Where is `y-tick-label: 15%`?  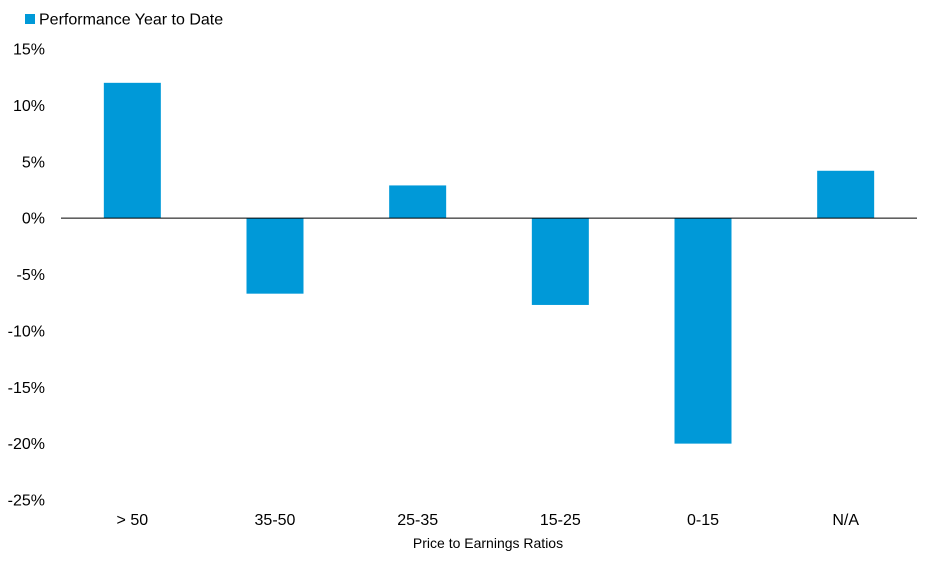 y-tick-label: 15% is located at coordinates (29, 50).